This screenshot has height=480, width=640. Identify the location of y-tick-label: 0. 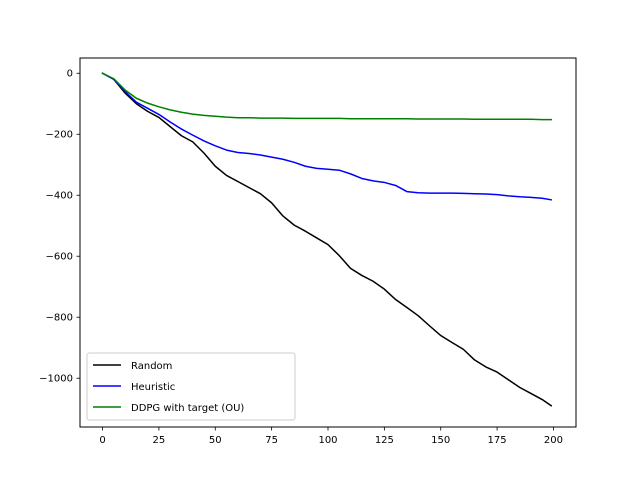
(70, 74).